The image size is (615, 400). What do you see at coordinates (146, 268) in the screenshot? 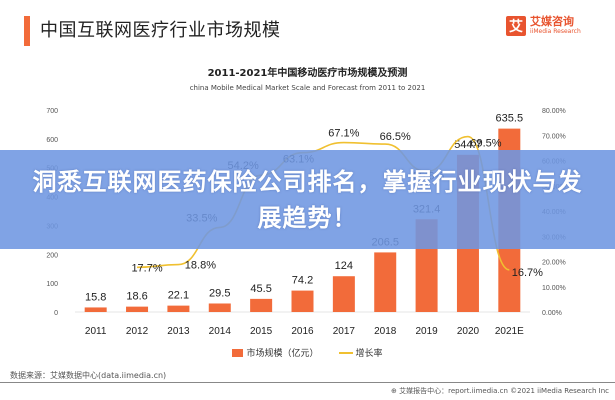
I see `line-value-label: 17.7%` at bounding box center [146, 268].